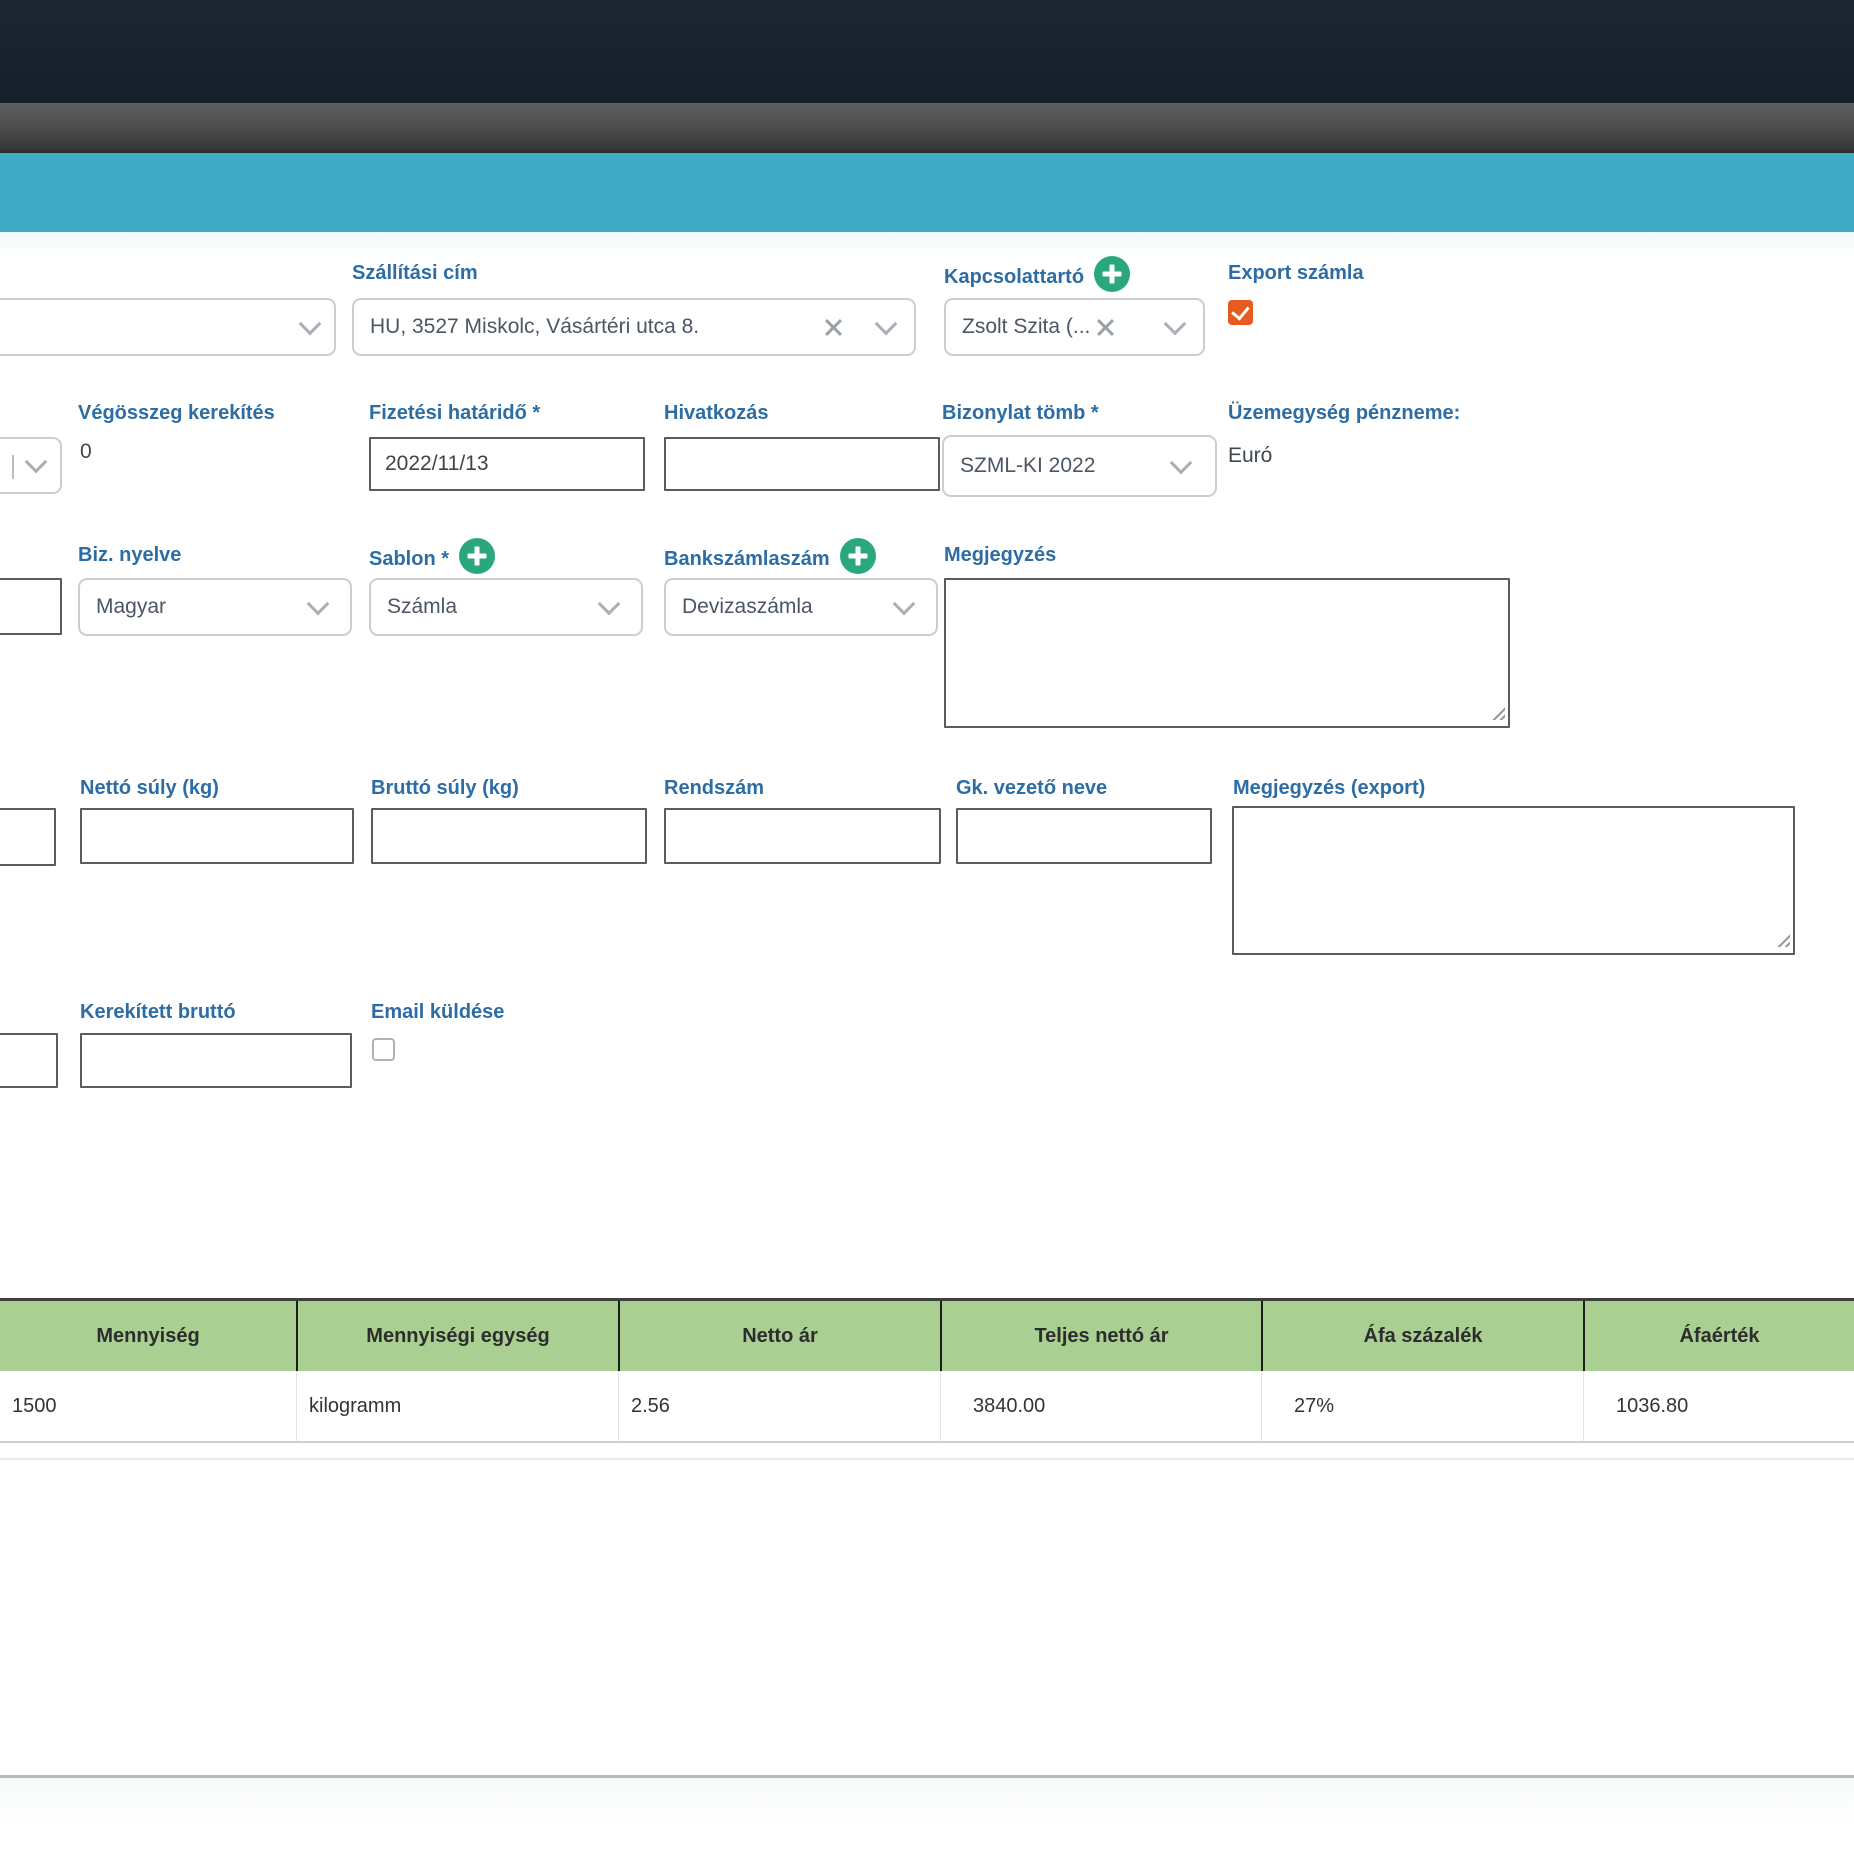 This screenshot has width=1854, height=1854. I want to click on plate-number-label: Rendszám, so click(714, 788).